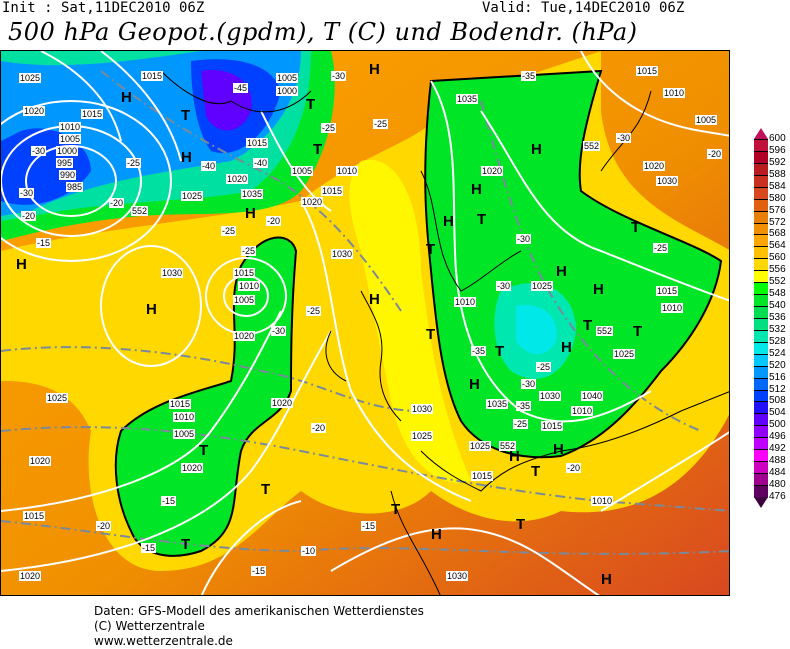  I want to click on legend-label: 488, so click(777, 461).